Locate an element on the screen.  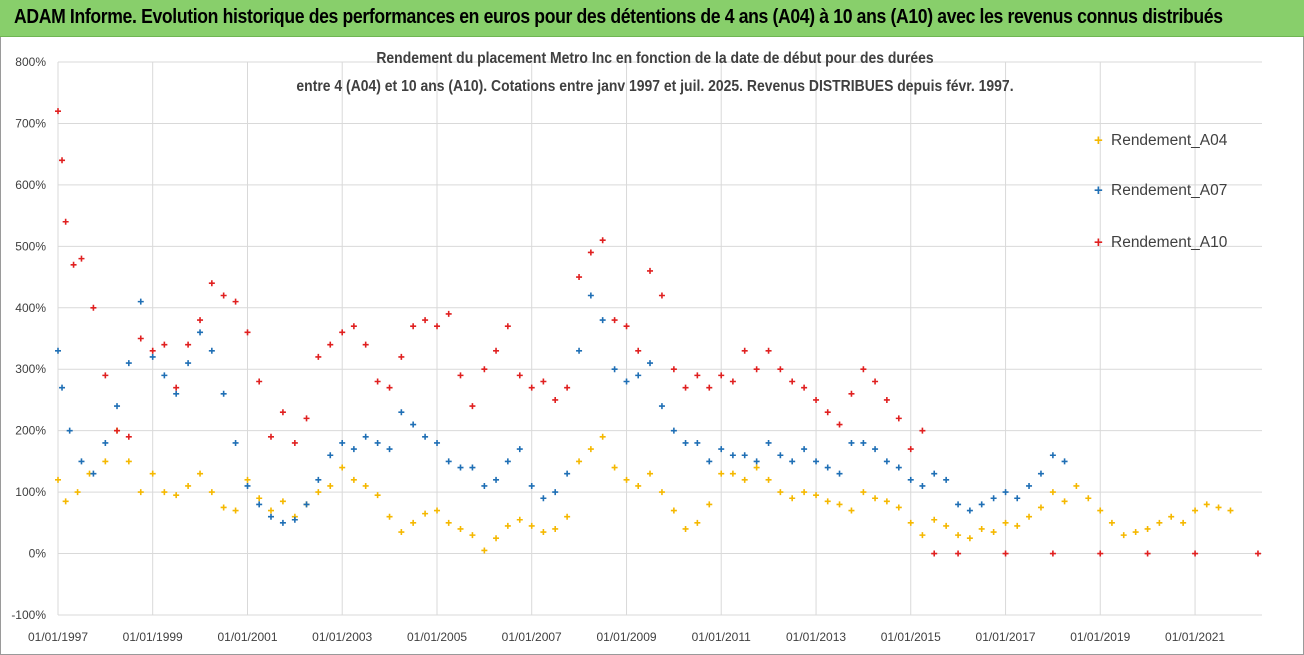
x-tick-label: 01/01/2017 is located at coordinates (1006, 637).